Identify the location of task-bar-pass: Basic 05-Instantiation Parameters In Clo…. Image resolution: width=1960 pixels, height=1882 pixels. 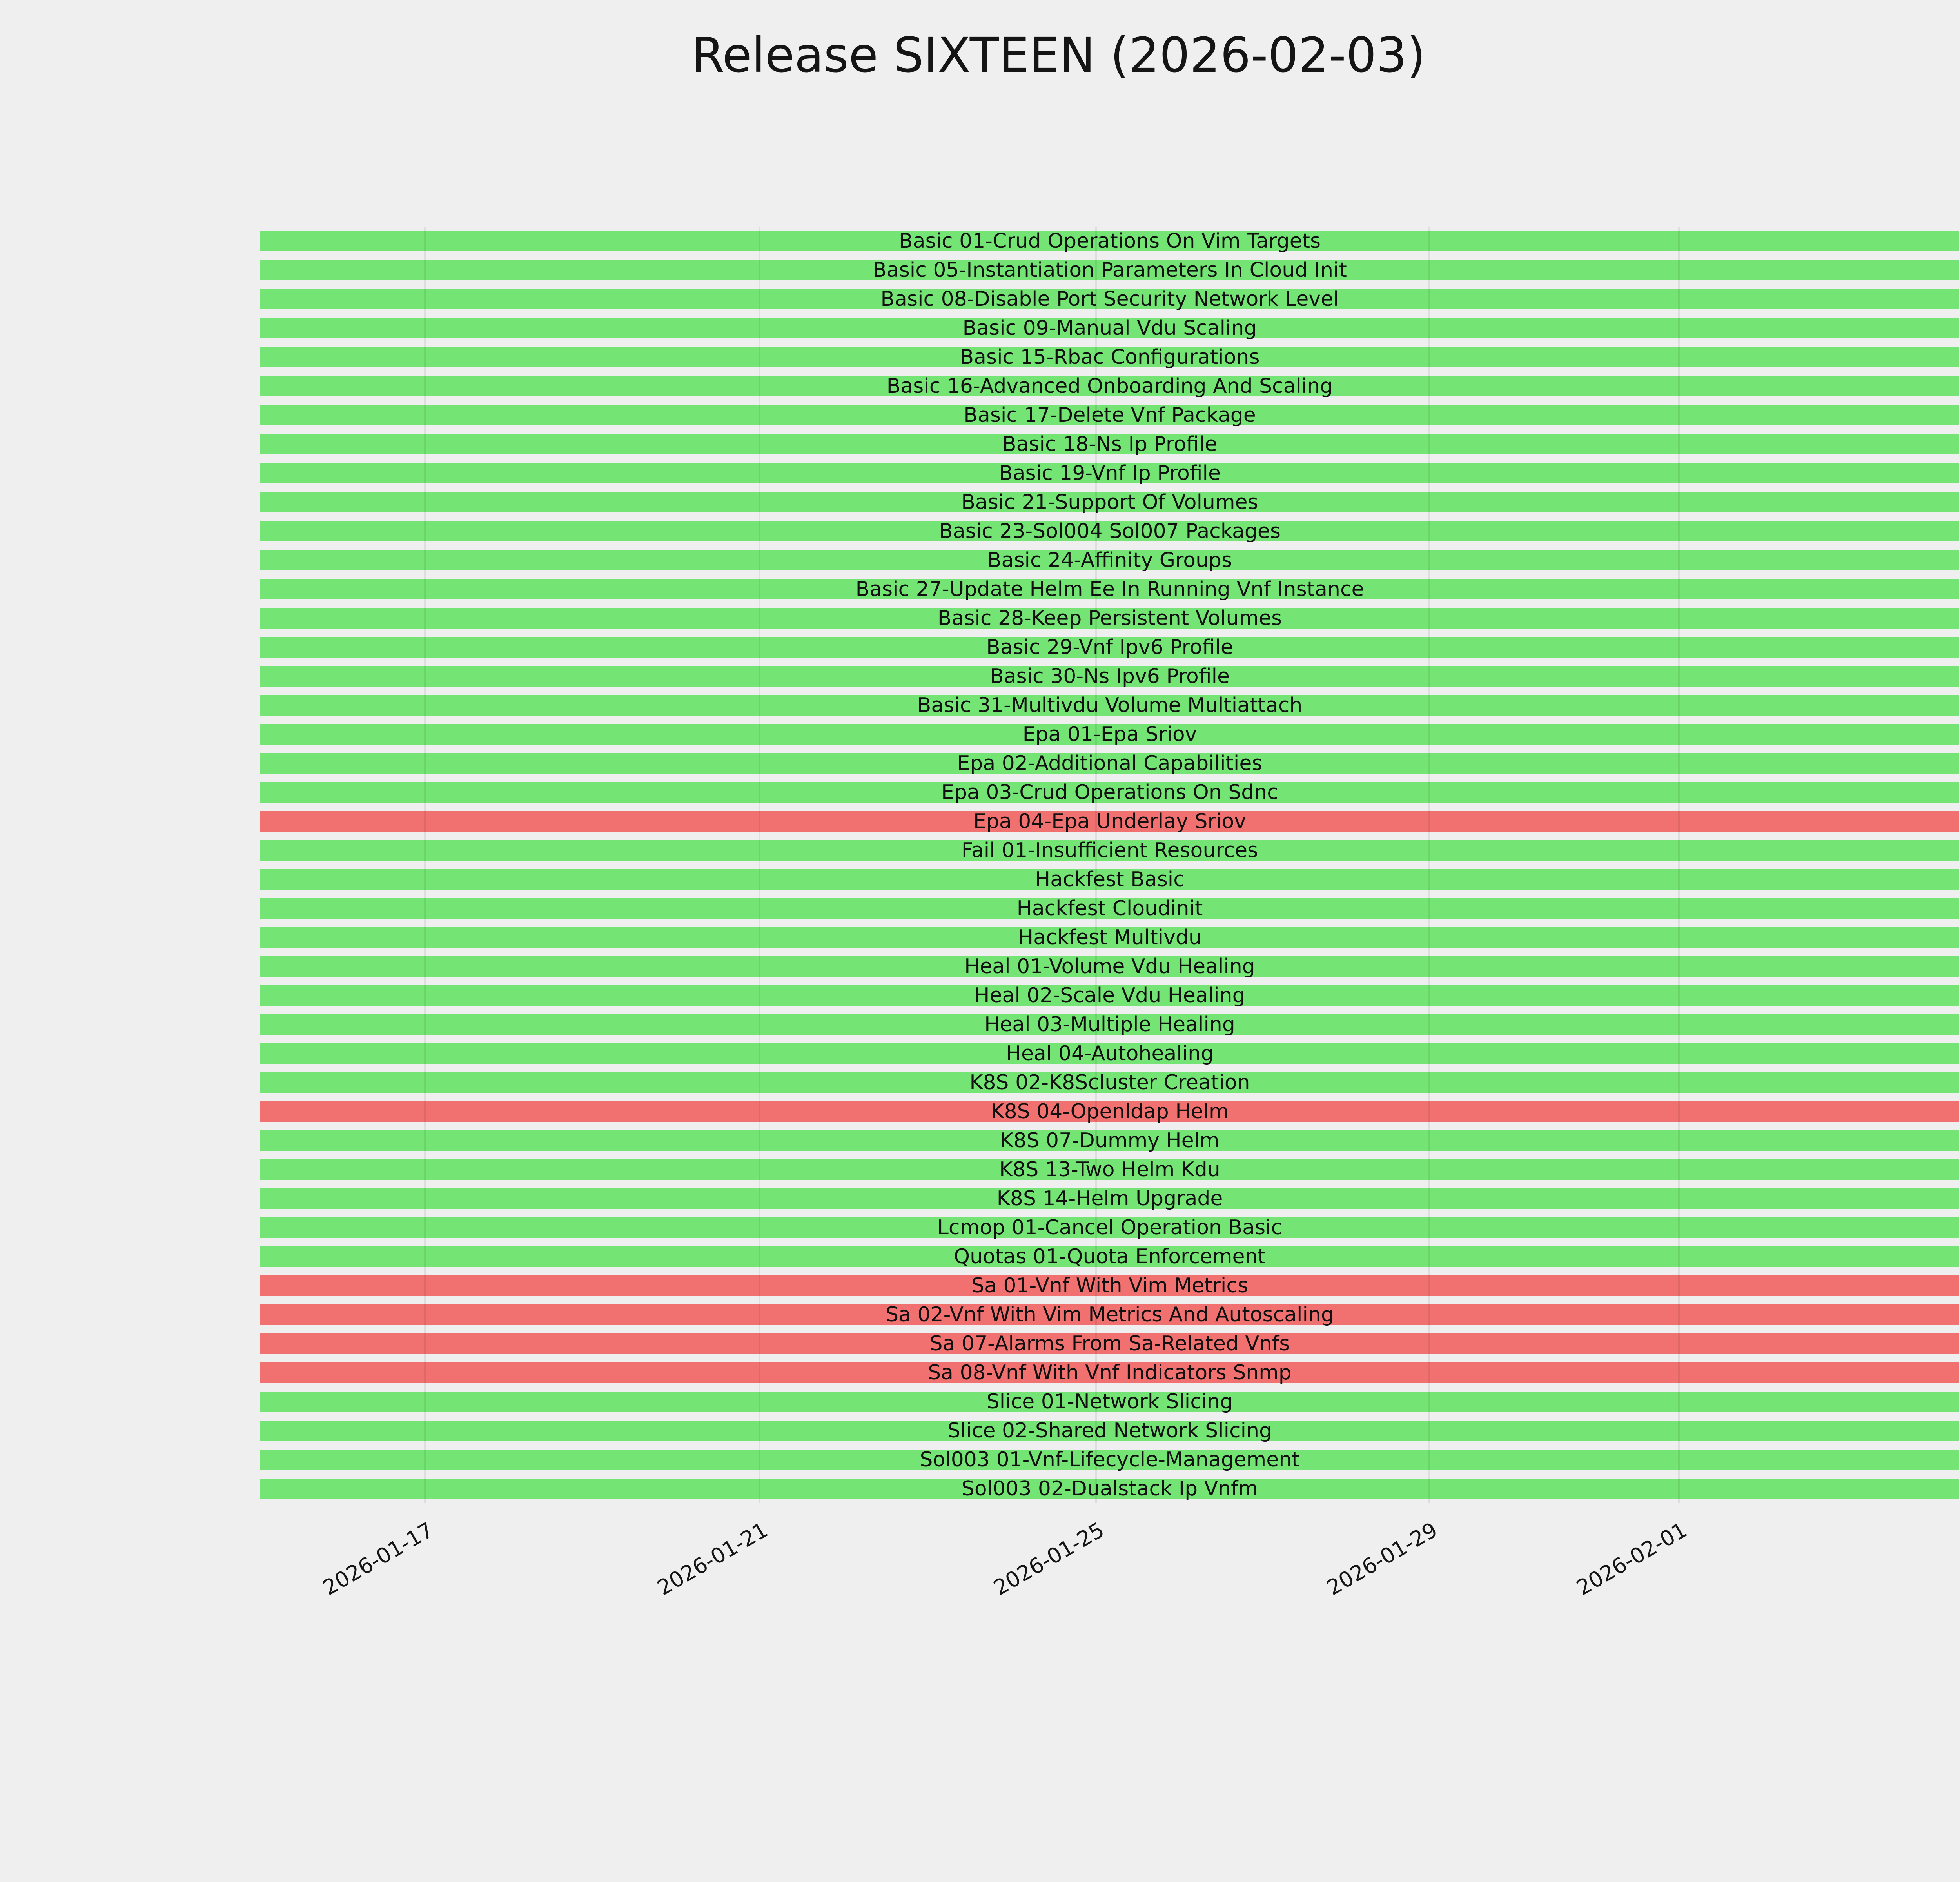
(1109, 270).